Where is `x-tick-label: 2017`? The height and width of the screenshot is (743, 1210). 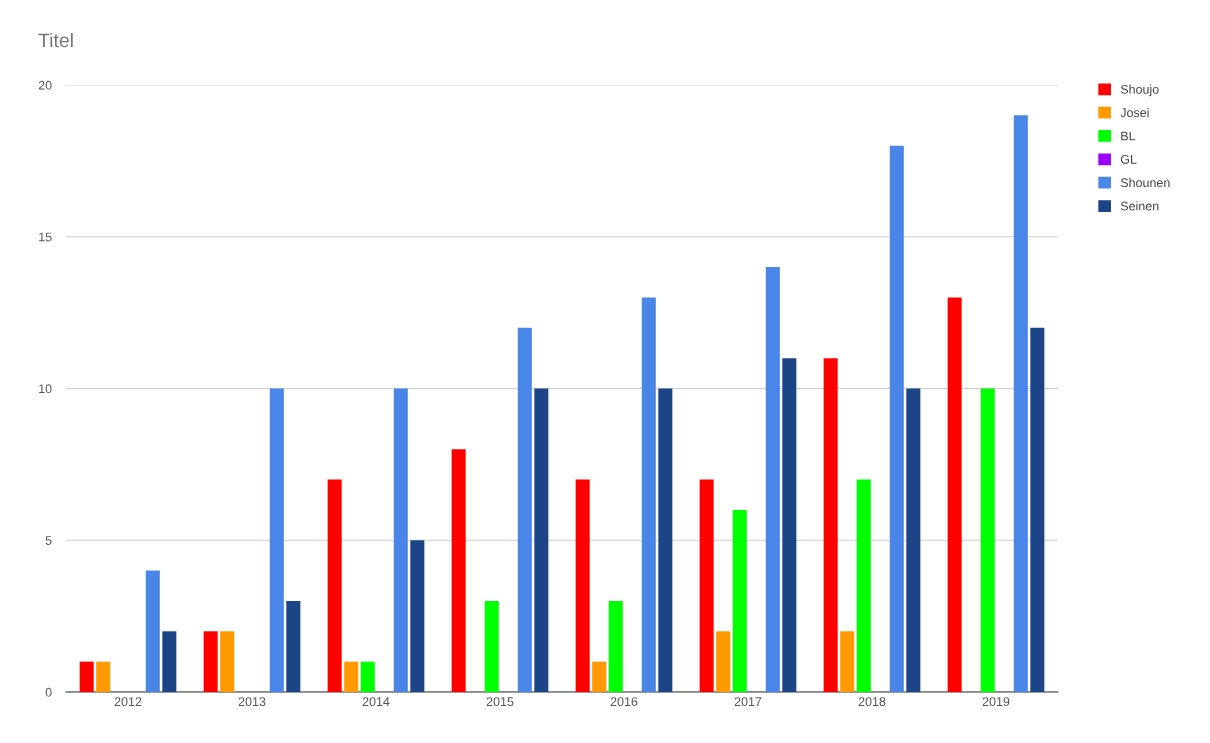
x-tick-label: 2017 is located at coordinates (748, 702).